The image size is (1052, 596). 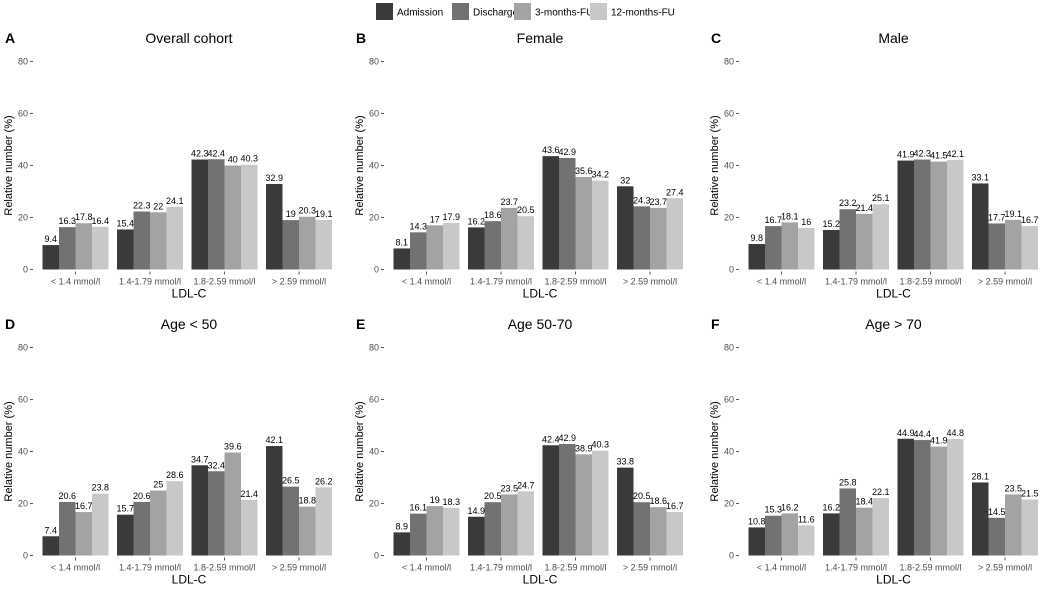 I want to click on bar-f-1-8-2-59-mmol-l-12-months-fu, so click(x=955, y=497).